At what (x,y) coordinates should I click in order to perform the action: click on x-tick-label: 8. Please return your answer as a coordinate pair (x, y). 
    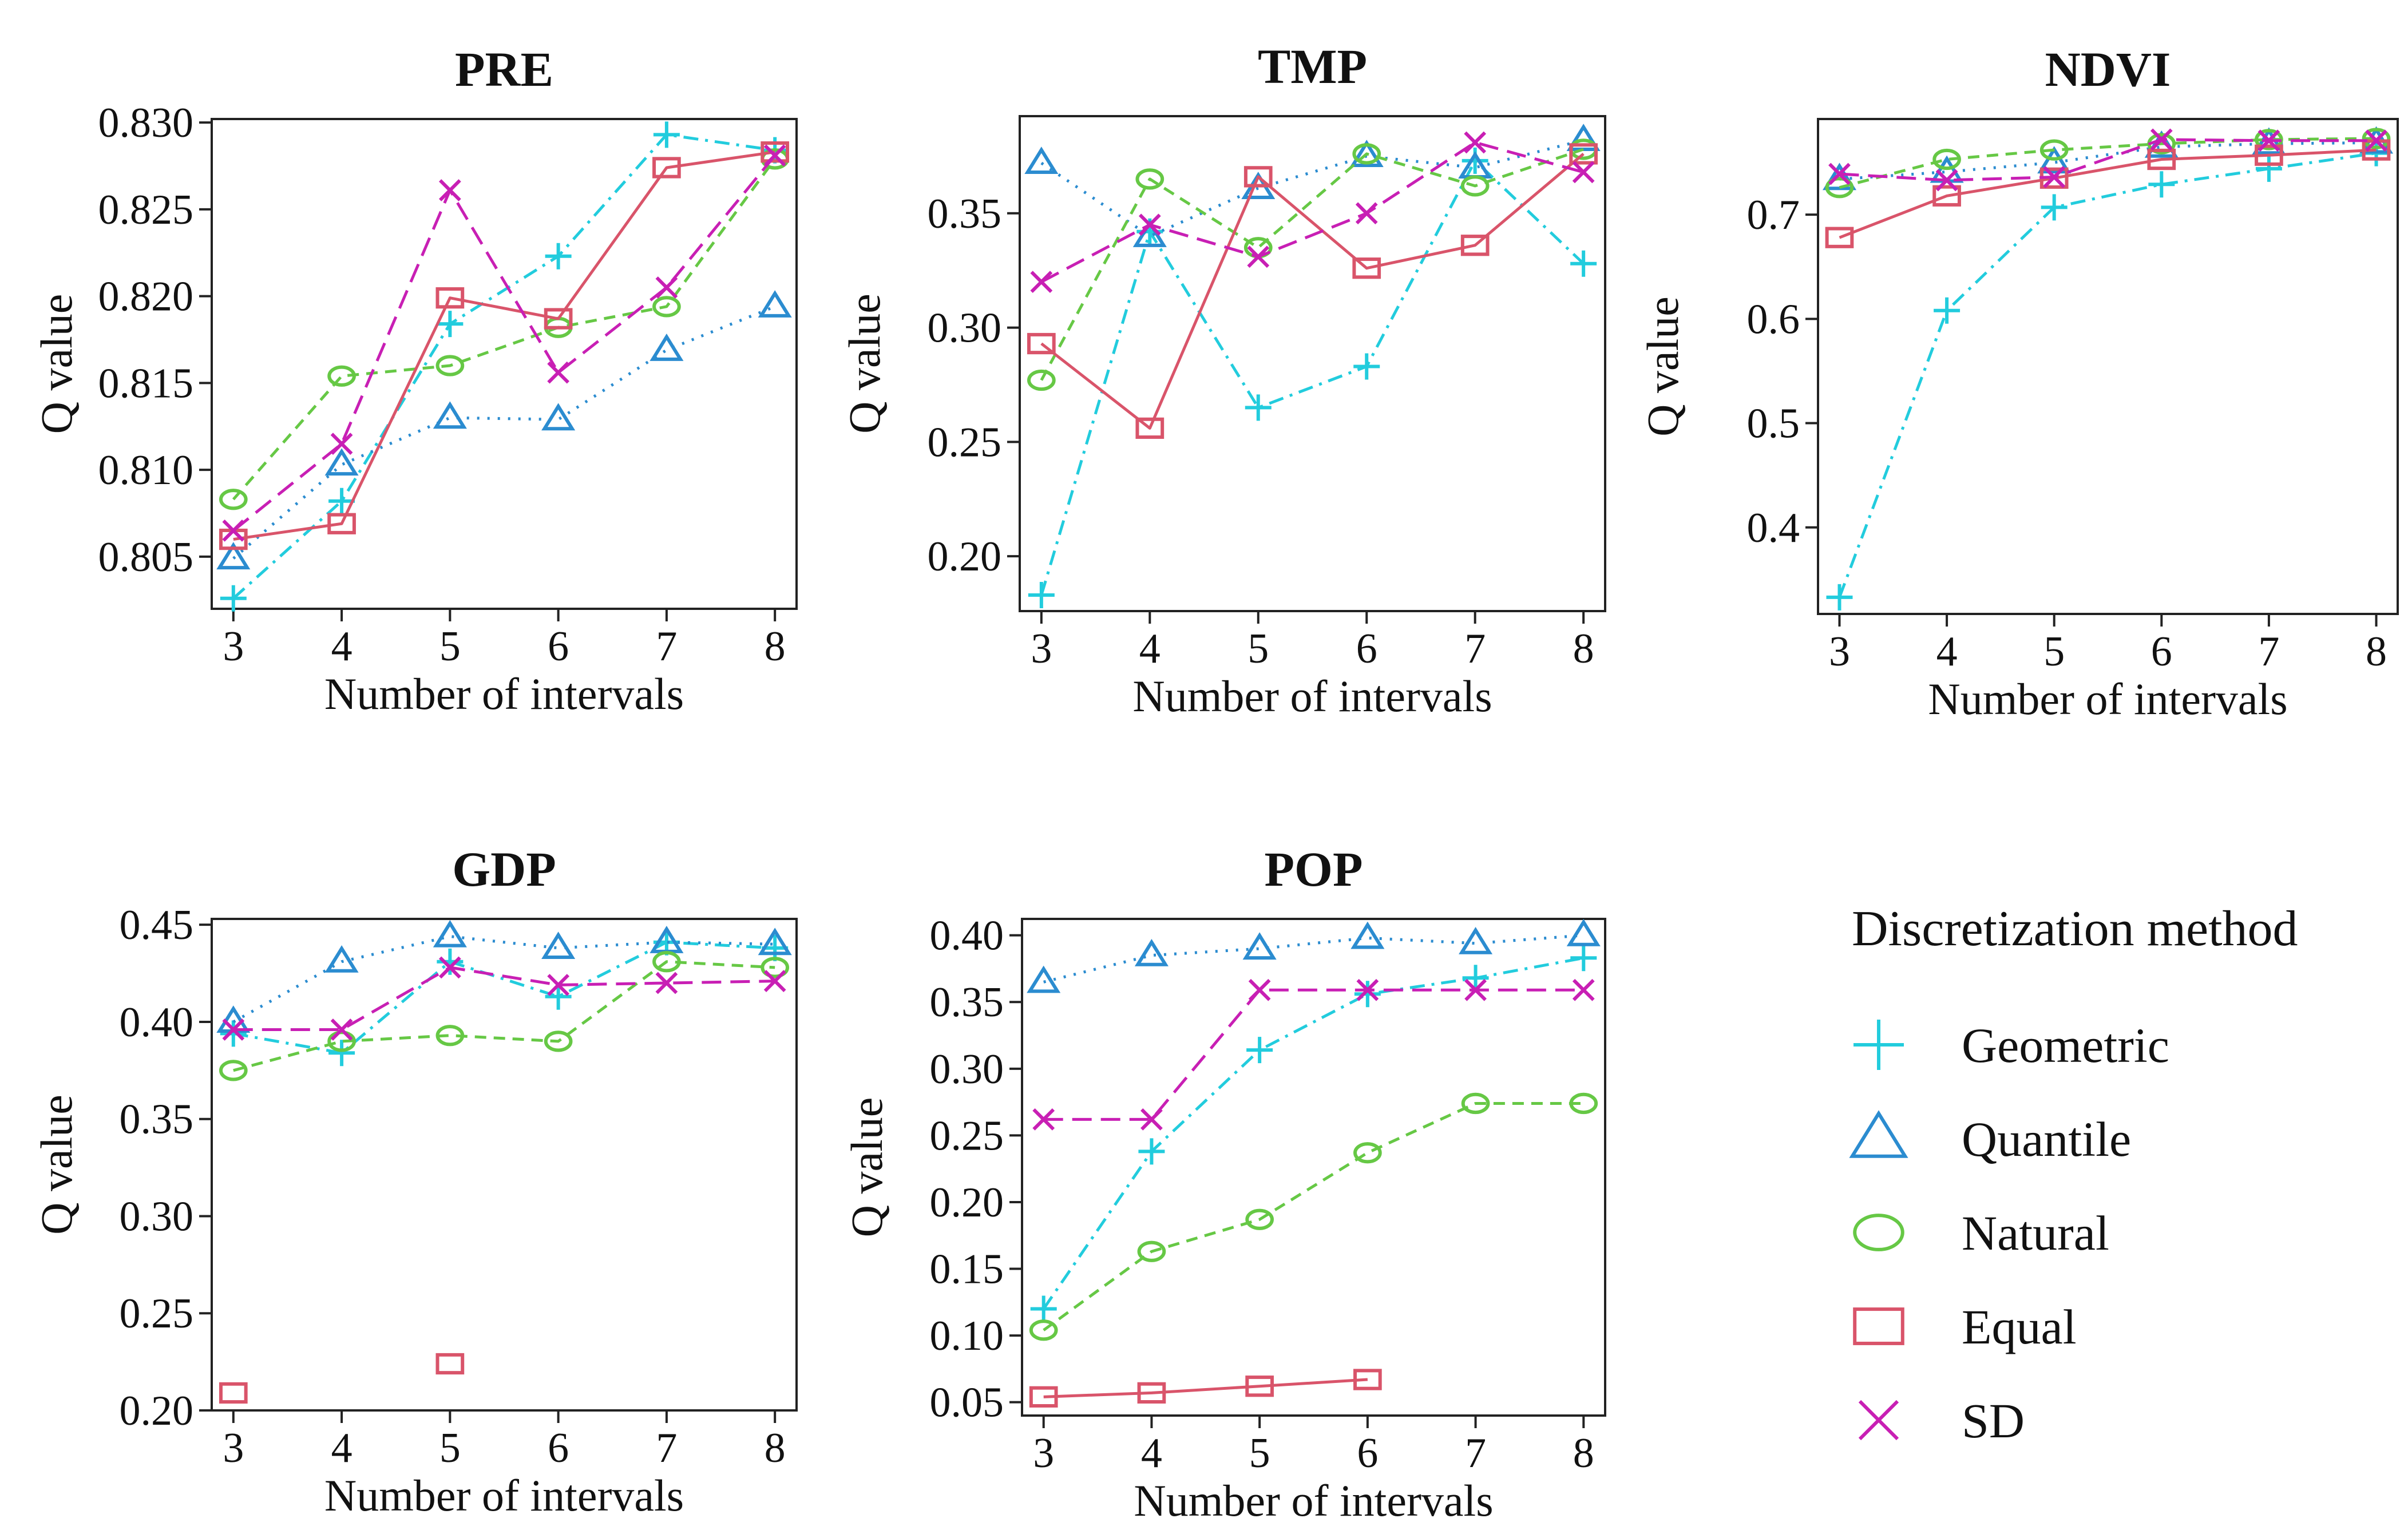
    Looking at the image, I should click on (775, 646).